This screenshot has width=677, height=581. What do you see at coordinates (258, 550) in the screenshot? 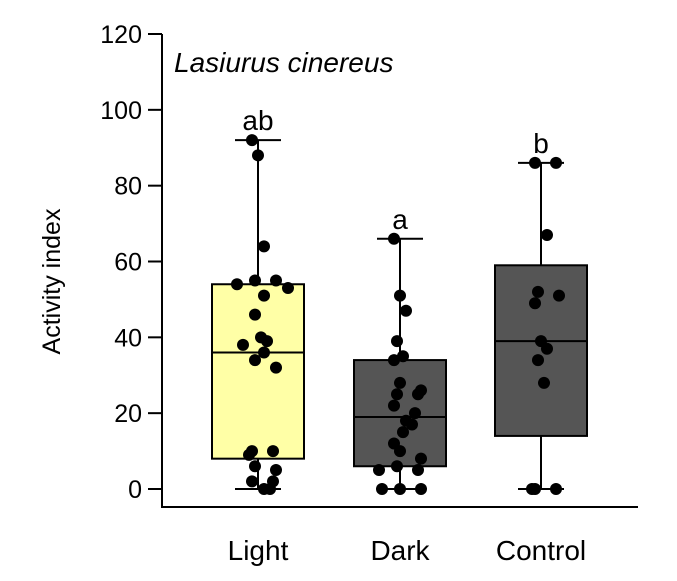
I see `x-category-label-light: Light` at bounding box center [258, 550].